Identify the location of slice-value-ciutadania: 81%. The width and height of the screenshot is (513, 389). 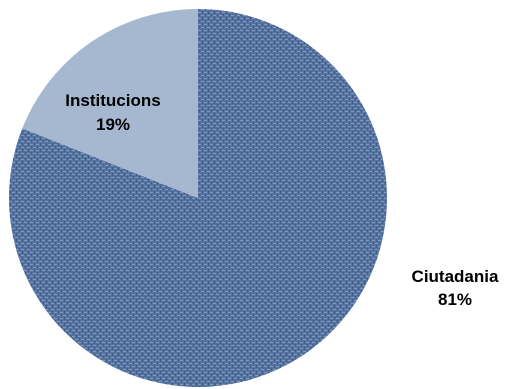
(455, 299).